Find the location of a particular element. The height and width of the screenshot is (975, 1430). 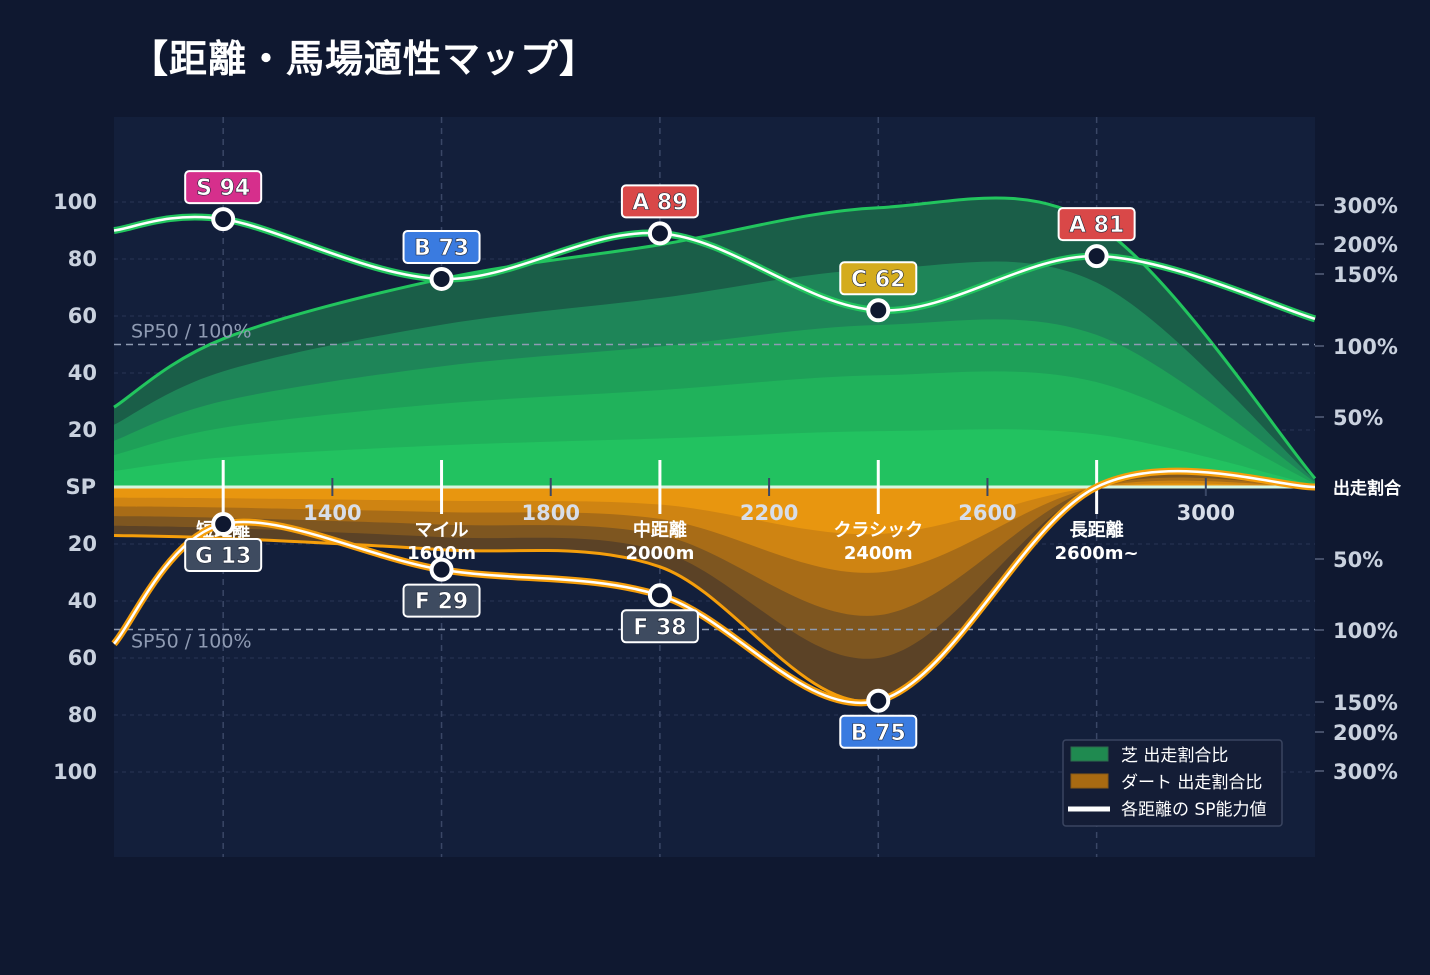

left-axis-center-label: SP is located at coordinates (80, 487).